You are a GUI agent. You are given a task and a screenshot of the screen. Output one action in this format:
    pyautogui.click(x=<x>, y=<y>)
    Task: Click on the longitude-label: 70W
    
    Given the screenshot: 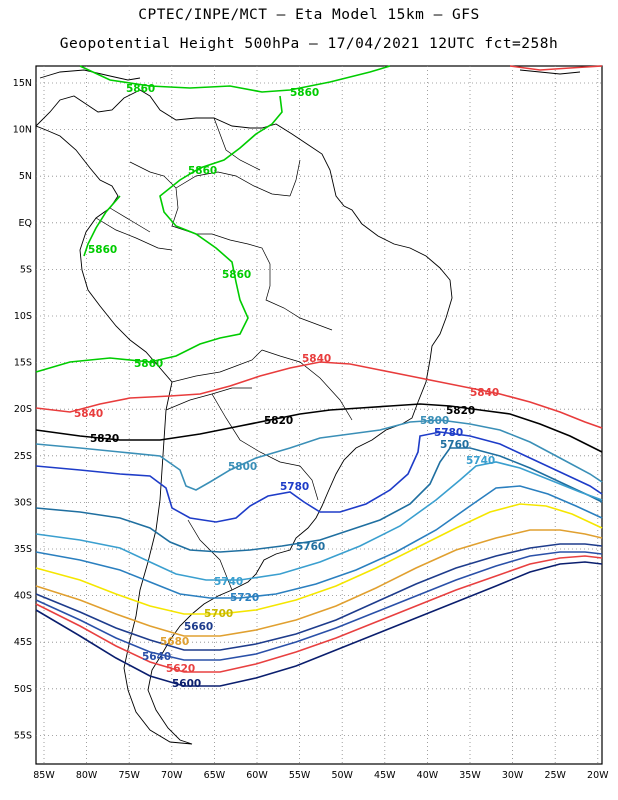 What is the action you would take?
    pyautogui.click(x=172, y=775)
    